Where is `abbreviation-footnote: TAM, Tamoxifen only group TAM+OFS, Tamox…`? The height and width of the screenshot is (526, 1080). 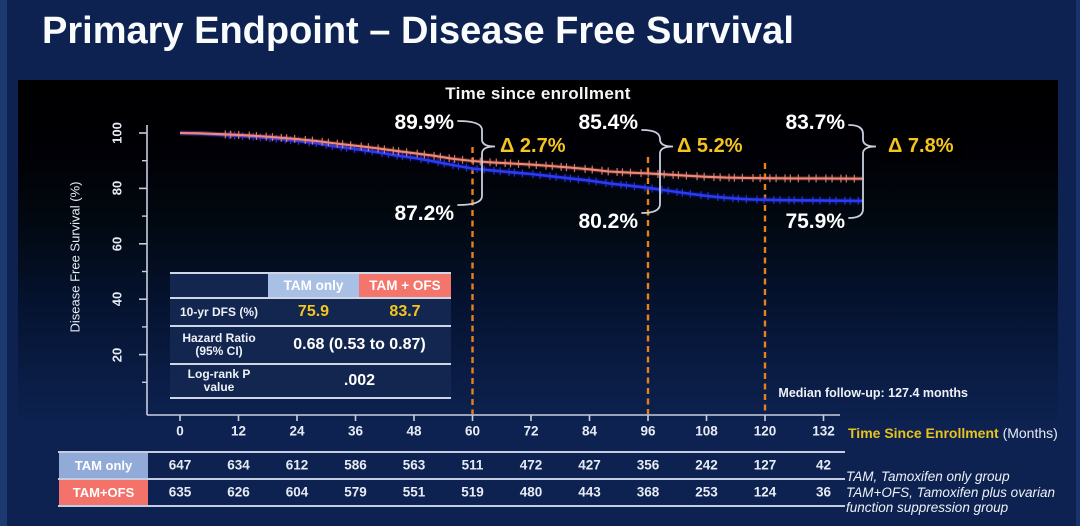
abbreviation-footnote: TAM, Tamoxifen only group TAM+OFS, Tamox… is located at coordinates (960, 492).